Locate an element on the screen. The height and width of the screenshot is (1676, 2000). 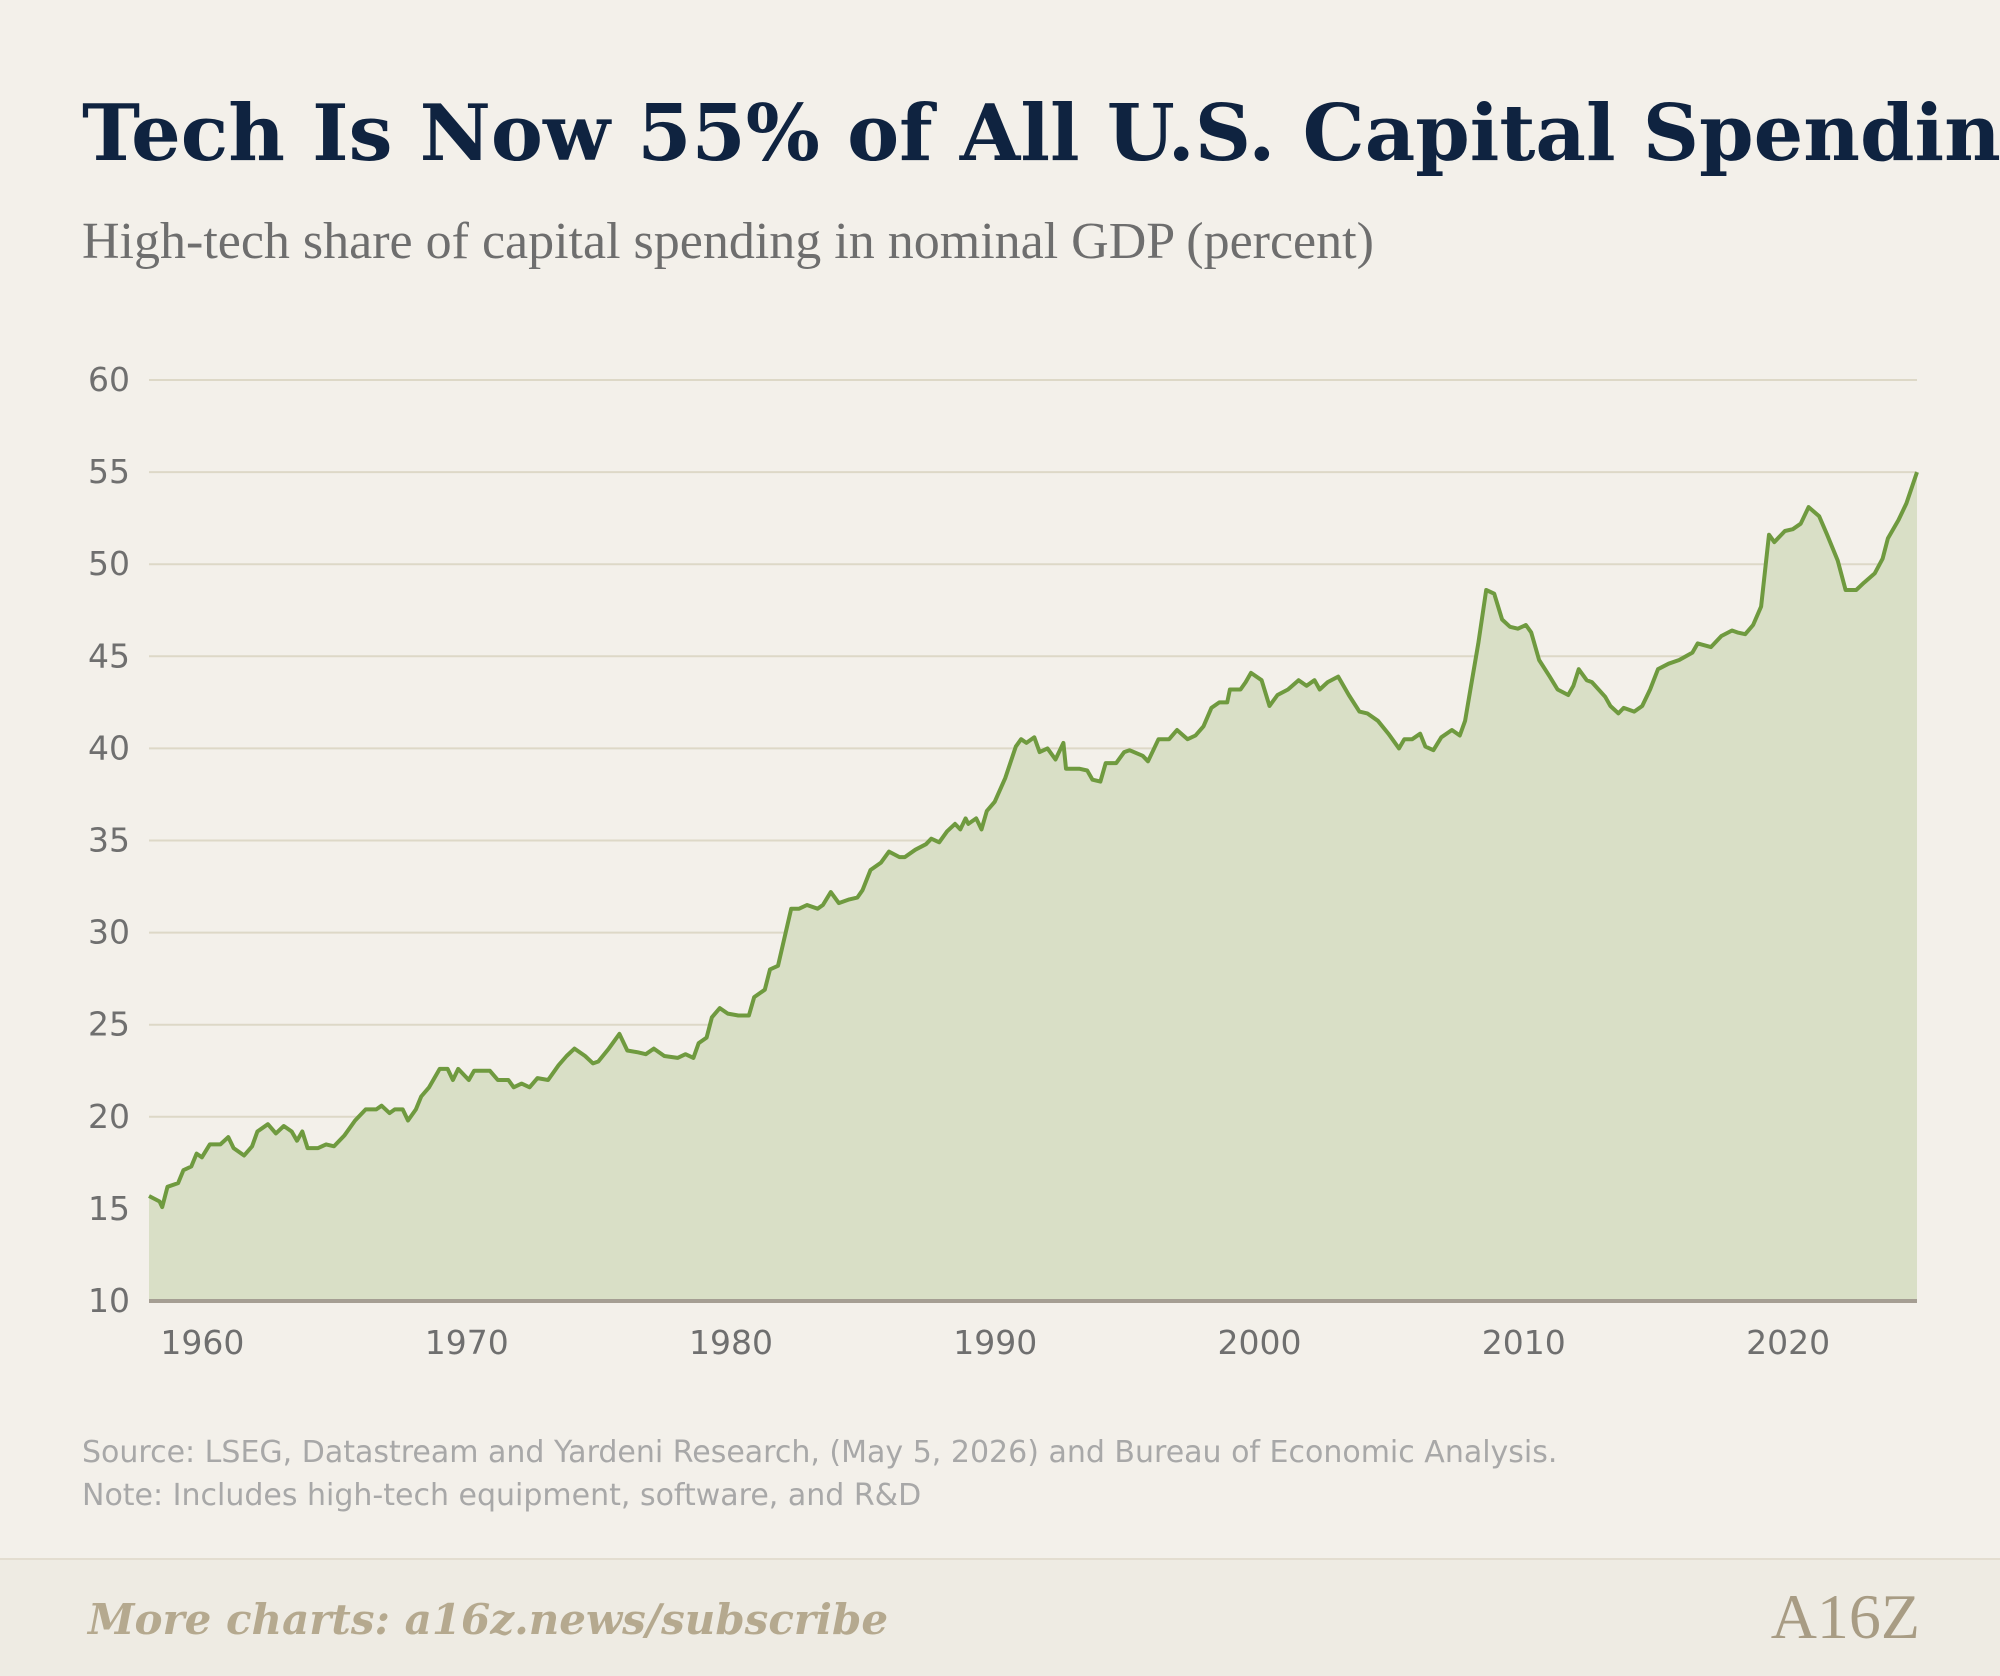
footer-link: More charts: a16z.news/subscribe is located at coordinates (487, 1619).